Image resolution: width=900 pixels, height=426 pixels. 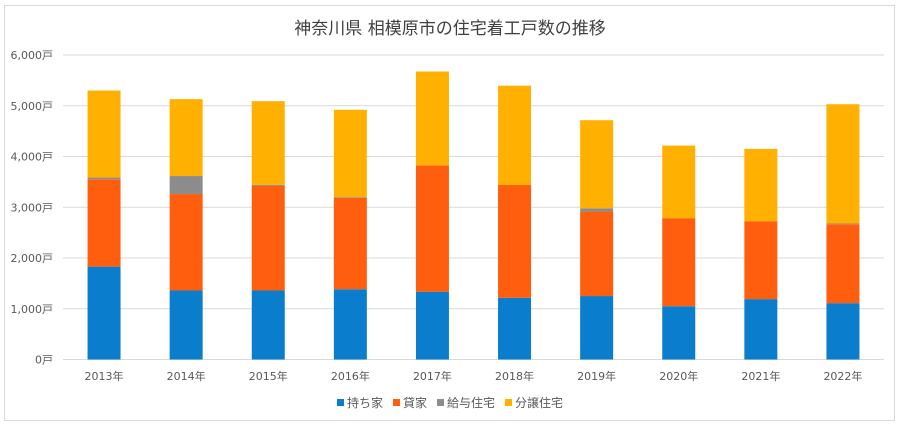 I want to click on x-tick-label: 2017年, so click(x=432, y=376).